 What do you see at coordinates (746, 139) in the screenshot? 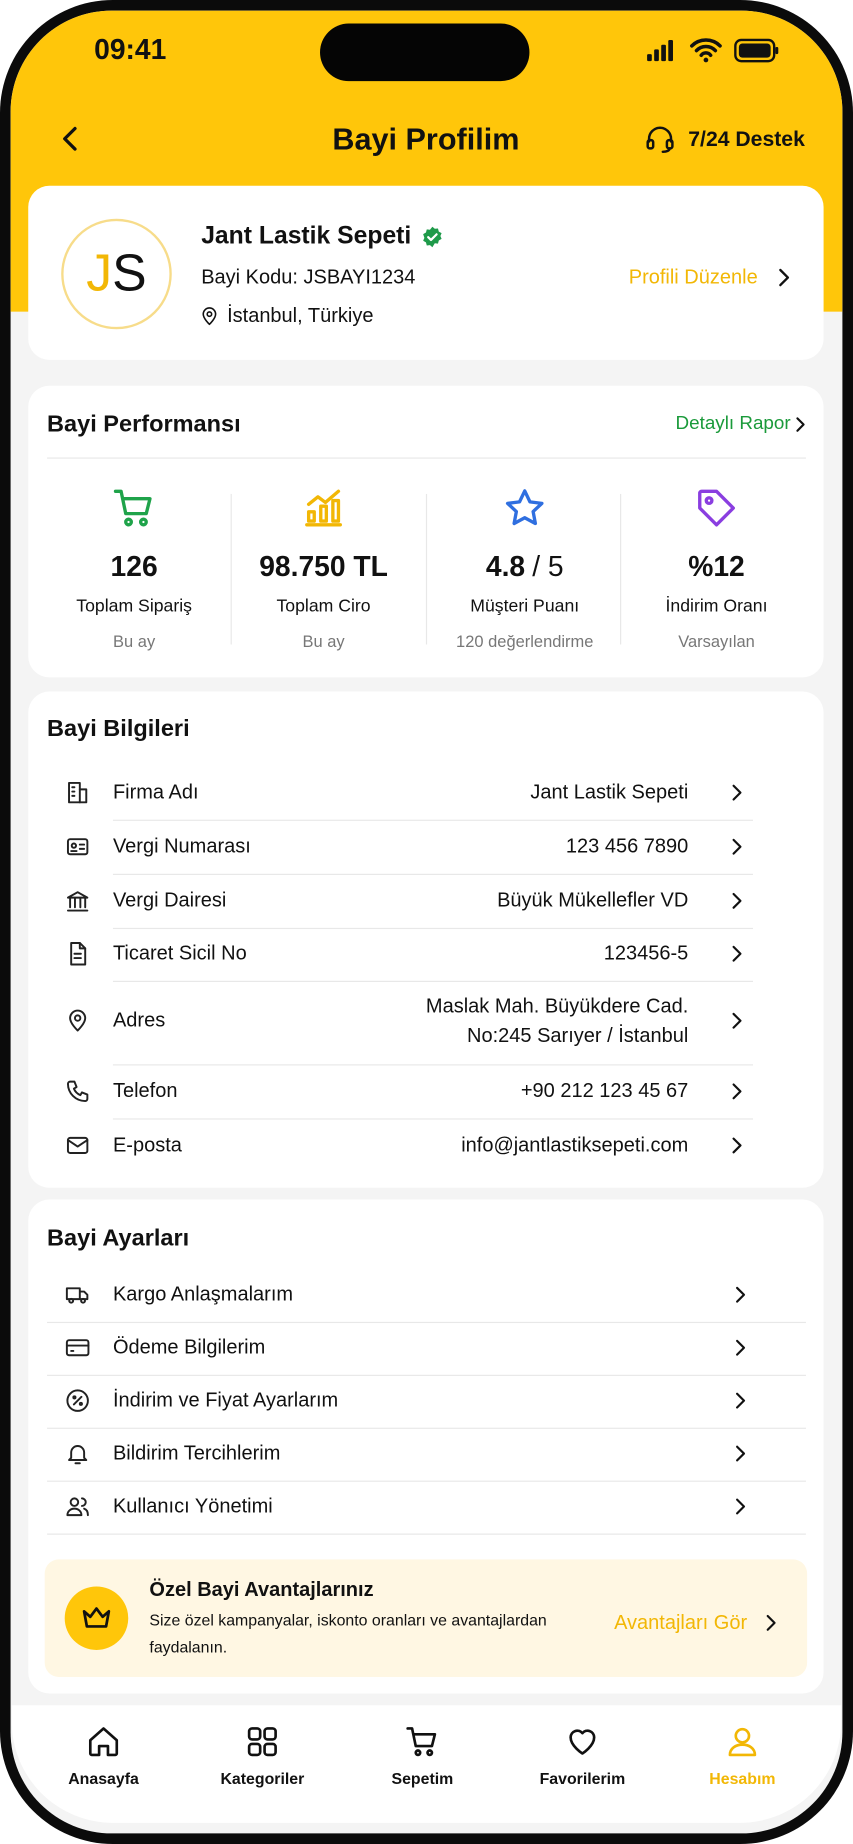
I see `support-link: 7/24 Destek` at bounding box center [746, 139].